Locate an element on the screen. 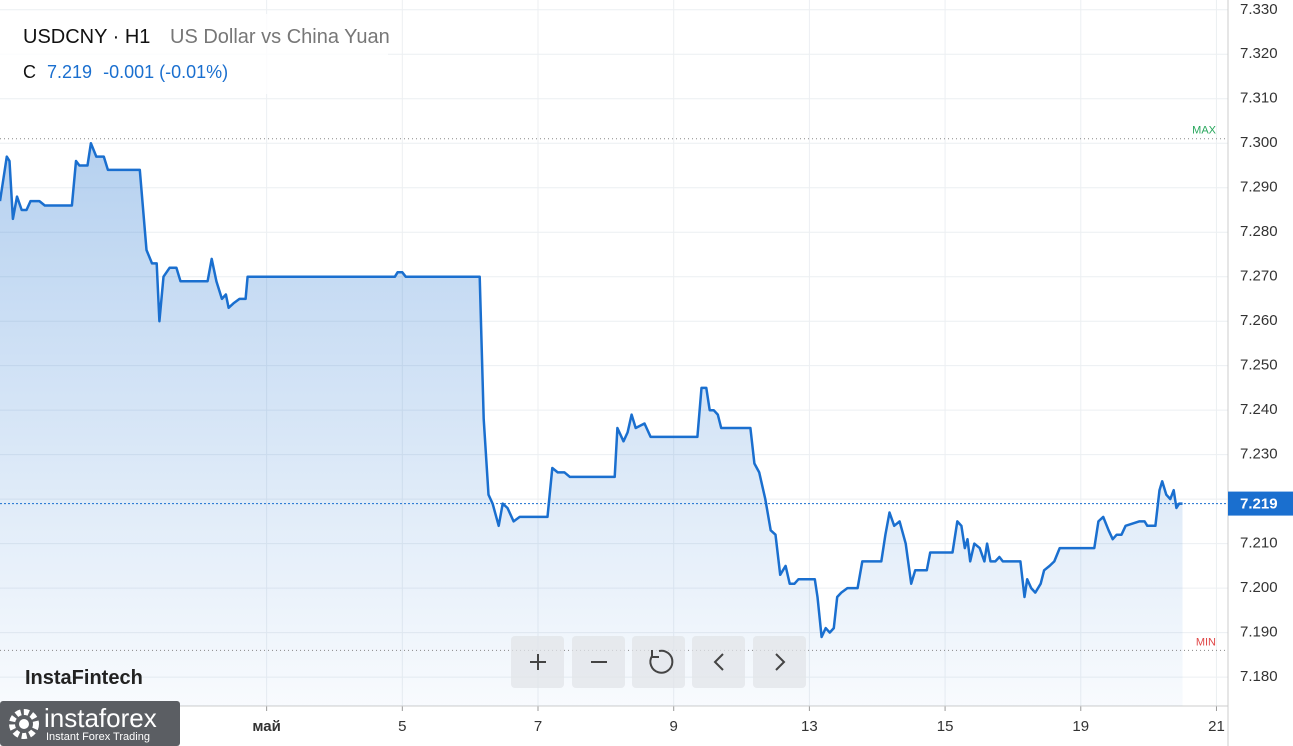 This screenshot has width=1293, height=746. last-price-box is located at coordinates (1260, 503).